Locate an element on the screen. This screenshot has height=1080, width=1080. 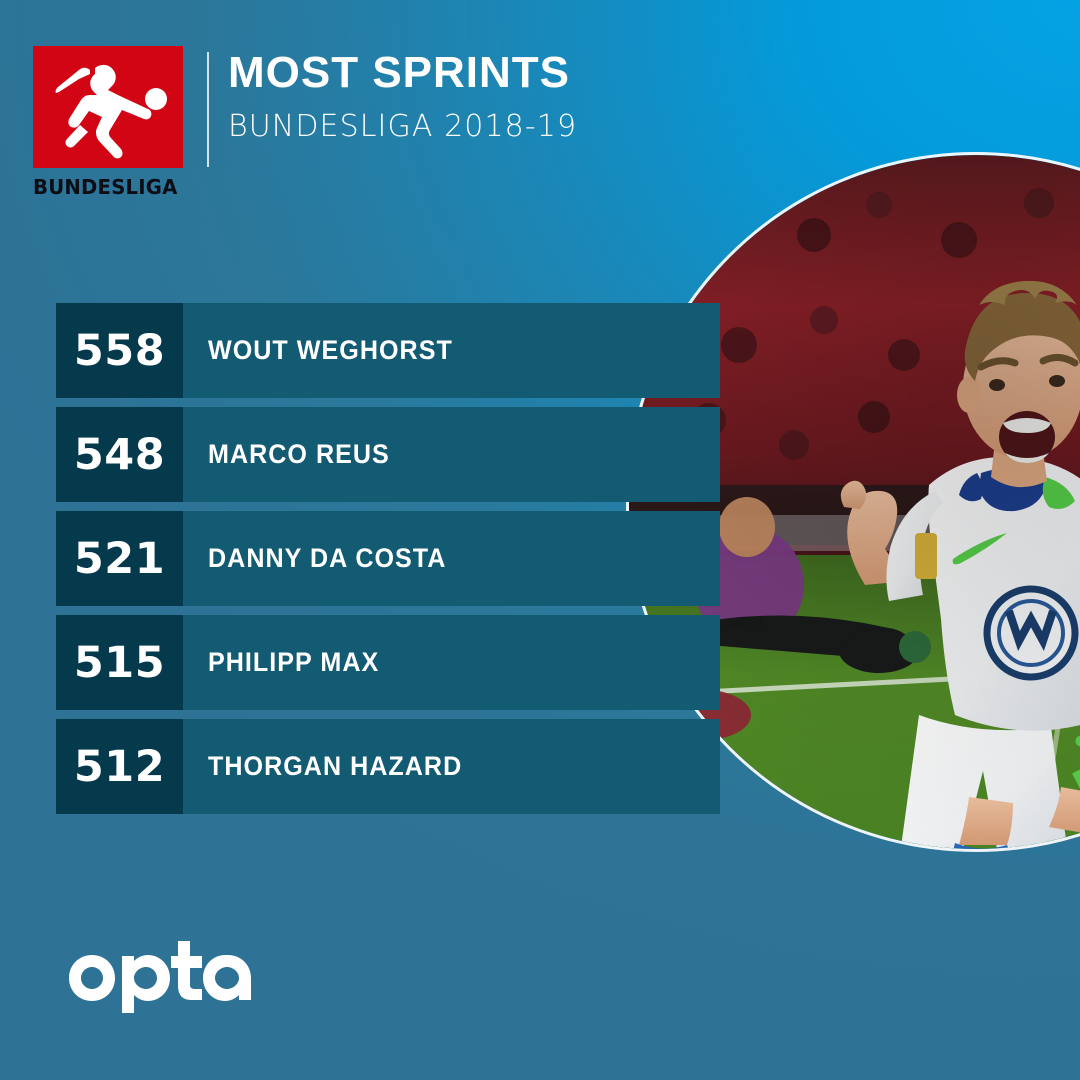
sprint-count: 515 is located at coordinates (119, 662).